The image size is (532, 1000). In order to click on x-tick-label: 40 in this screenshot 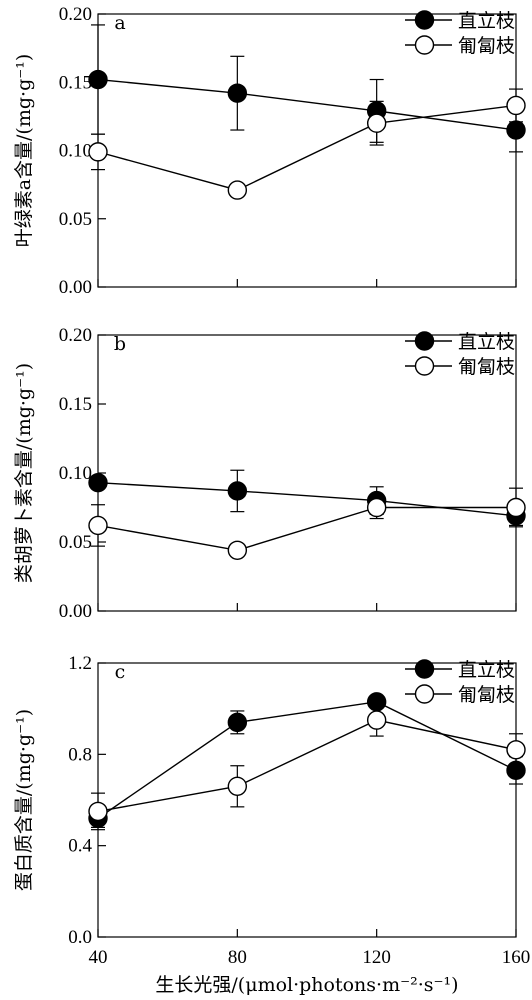, I will do `click(98, 957)`.